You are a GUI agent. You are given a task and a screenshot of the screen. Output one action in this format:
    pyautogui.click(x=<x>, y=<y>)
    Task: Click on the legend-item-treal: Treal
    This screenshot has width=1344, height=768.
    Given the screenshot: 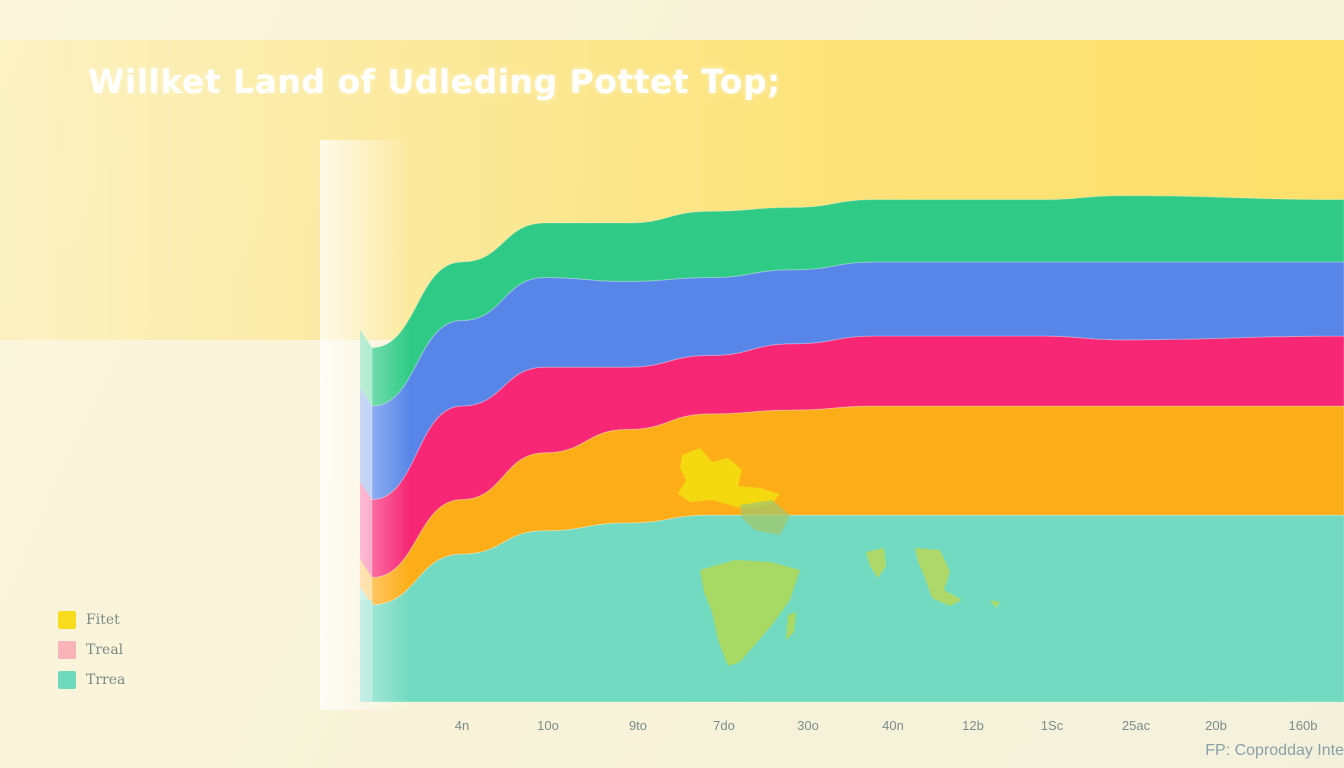 What is the action you would take?
    pyautogui.click(x=91, y=650)
    